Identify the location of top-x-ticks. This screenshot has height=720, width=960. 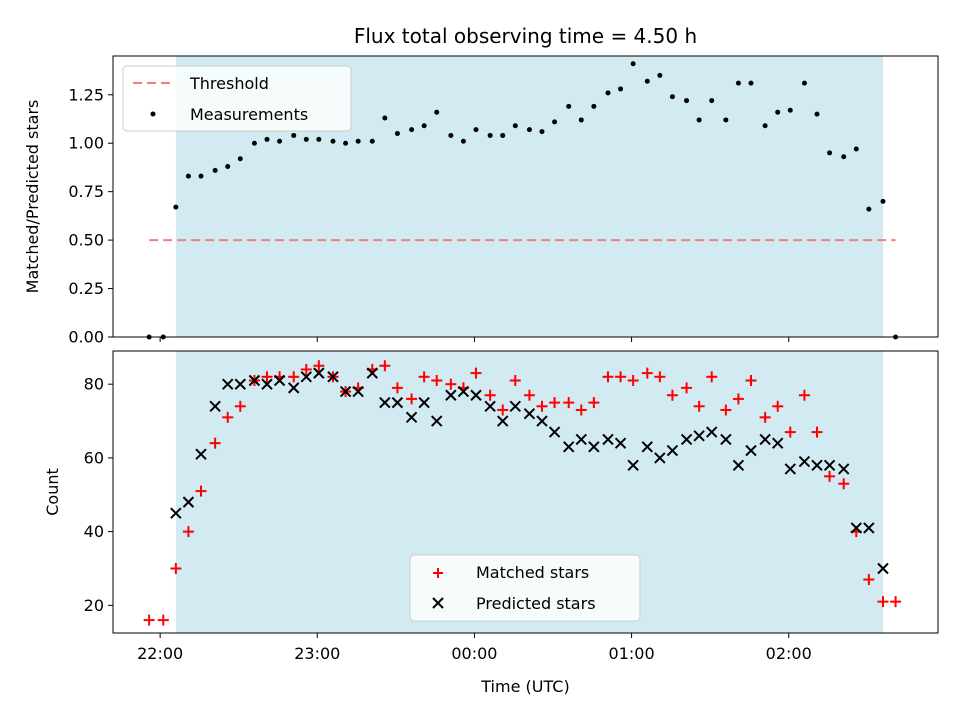
(474, 339).